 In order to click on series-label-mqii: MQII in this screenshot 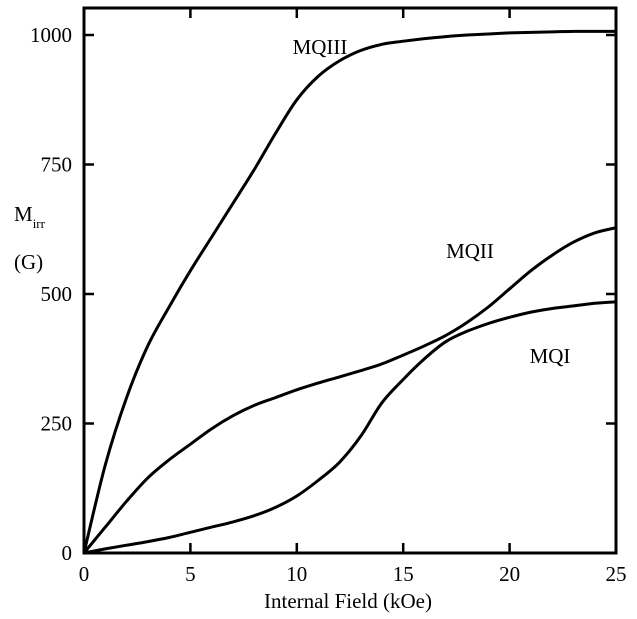, I will do `click(470, 251)`.